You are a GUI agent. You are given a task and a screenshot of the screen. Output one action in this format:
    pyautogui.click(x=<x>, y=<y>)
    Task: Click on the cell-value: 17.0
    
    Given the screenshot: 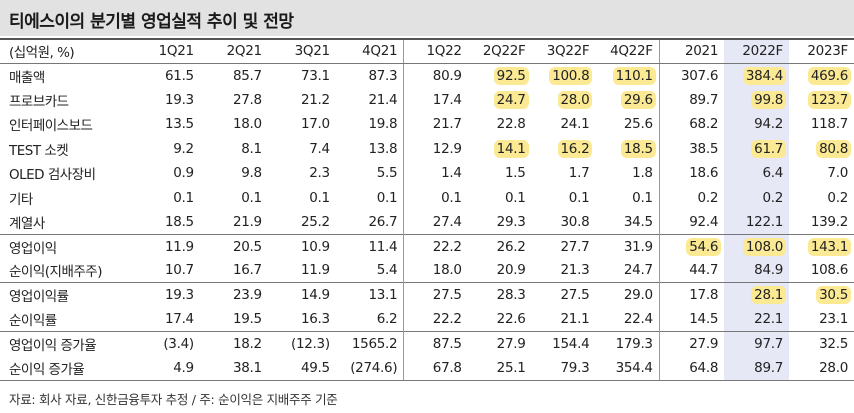 What is the action you would take?
    pyautogui.click(x=315, y=124)
    